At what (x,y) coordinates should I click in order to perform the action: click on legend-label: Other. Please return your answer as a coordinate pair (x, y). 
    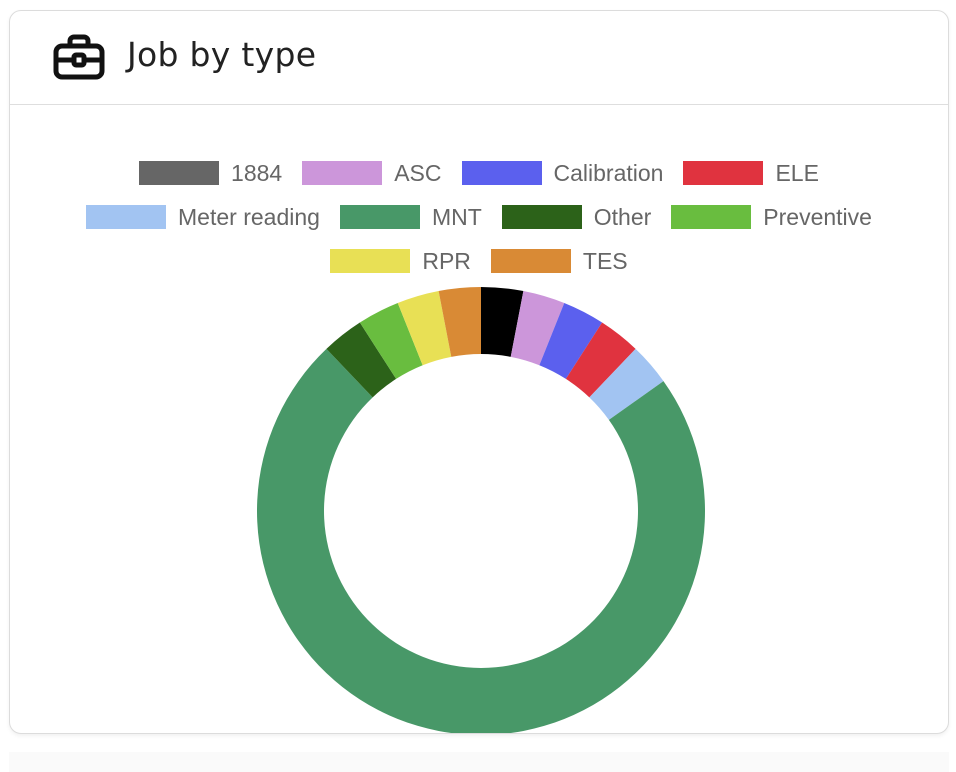
    Looking at the image, I should click on (622, 216).